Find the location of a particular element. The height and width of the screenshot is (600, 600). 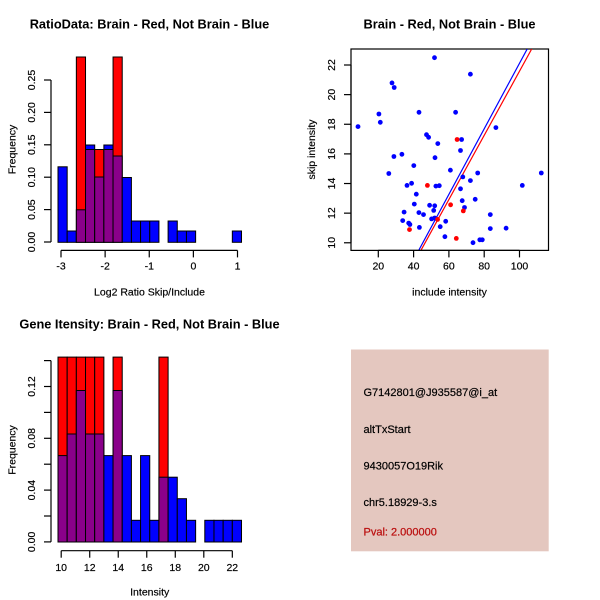

svg-text: 80 is located at coordinates (484, 267).